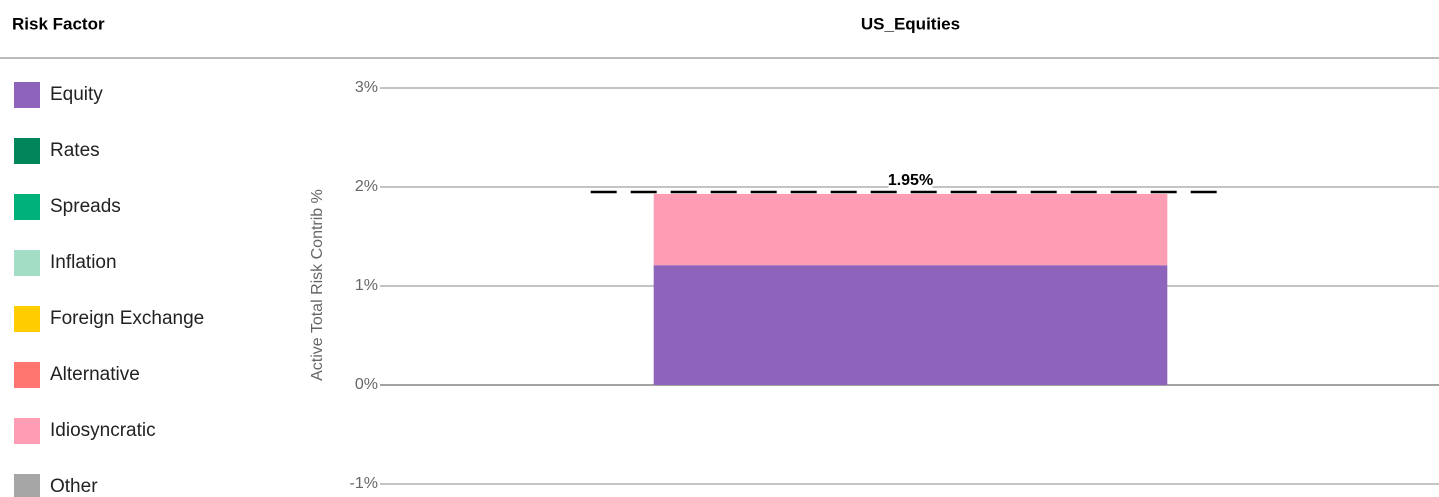  I want to click on total-label-bg, so click(910, 180).